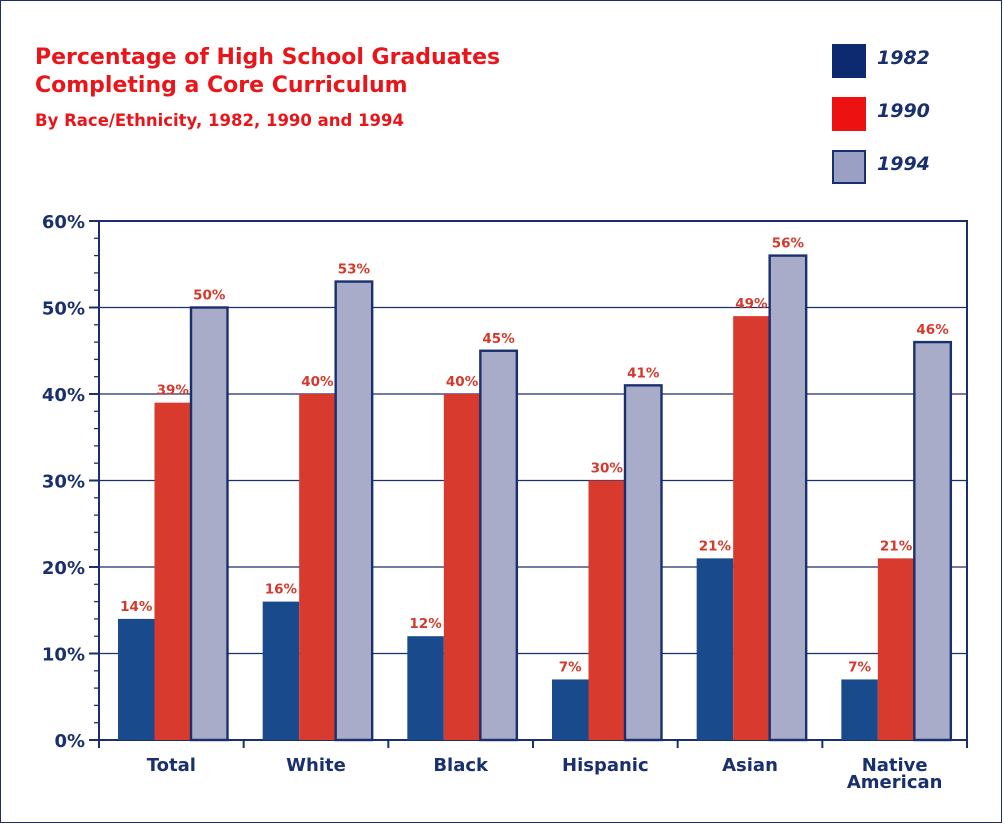 The height and width of the screenshot is (825, 1004). Describe the element at coordinates (849, 167) in the screenshot. I see `legend-swatch-1994` at that location.